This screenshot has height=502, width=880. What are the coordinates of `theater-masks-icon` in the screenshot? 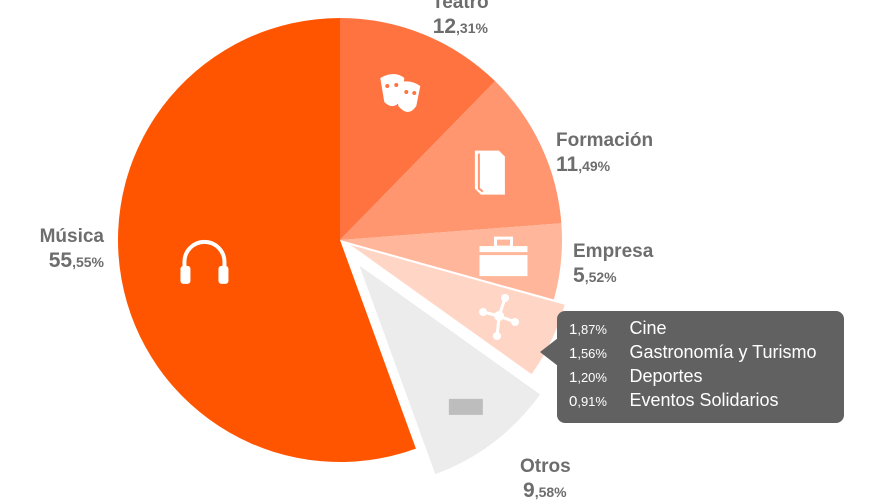 It's located at (400, 92).